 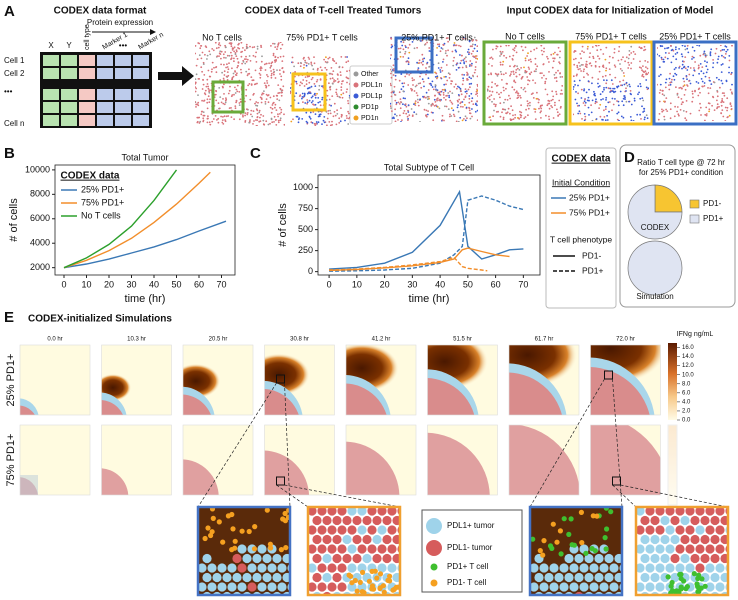 I want to click on image-label: No T cells, so click(x=222, y=37).